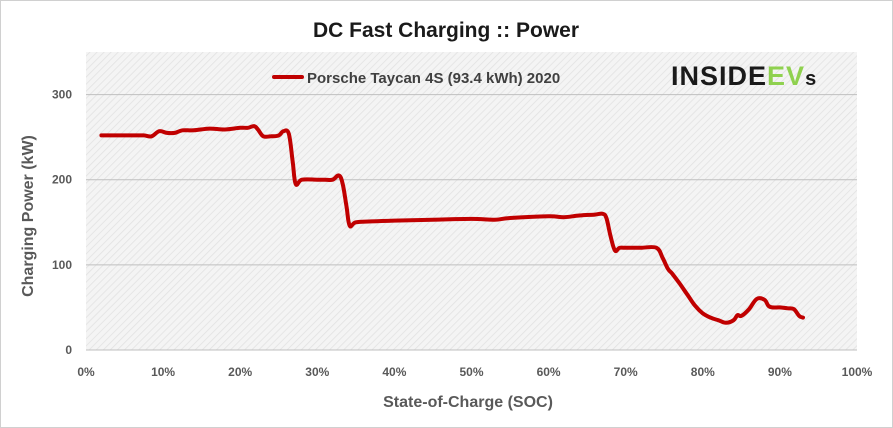 This screenshot has height=428, width=893. I want to click on x-tick-label: 50%, so click(471, 372).